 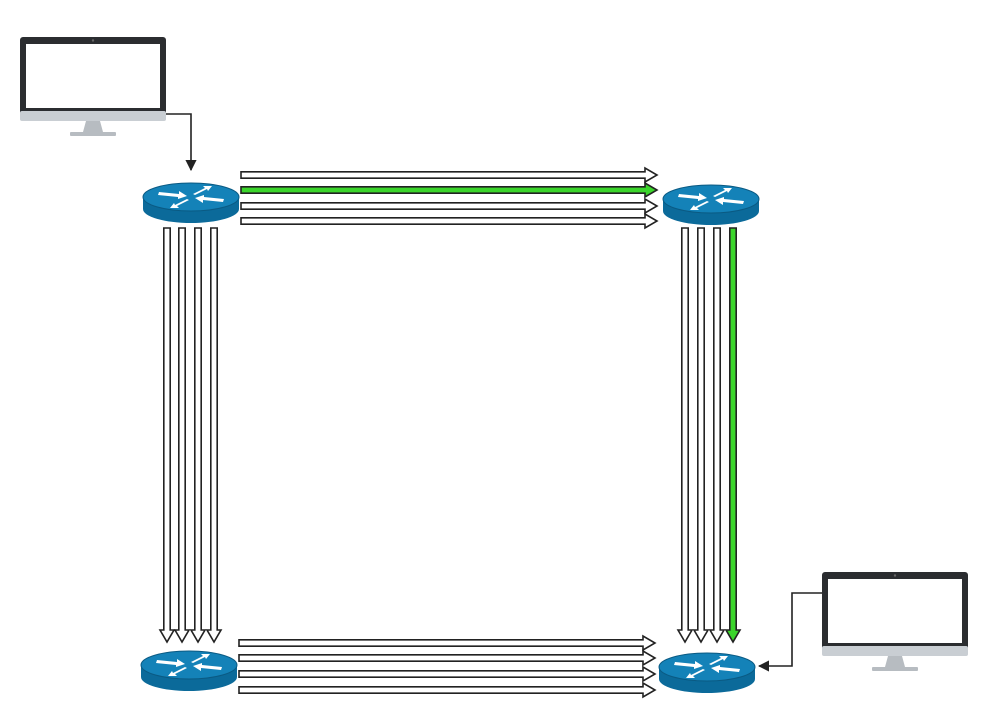 What do you see at coordinates (789, 632) in the screenshot?
I see `connector-monitor-bottom-right` at bounding box center [789, 632].